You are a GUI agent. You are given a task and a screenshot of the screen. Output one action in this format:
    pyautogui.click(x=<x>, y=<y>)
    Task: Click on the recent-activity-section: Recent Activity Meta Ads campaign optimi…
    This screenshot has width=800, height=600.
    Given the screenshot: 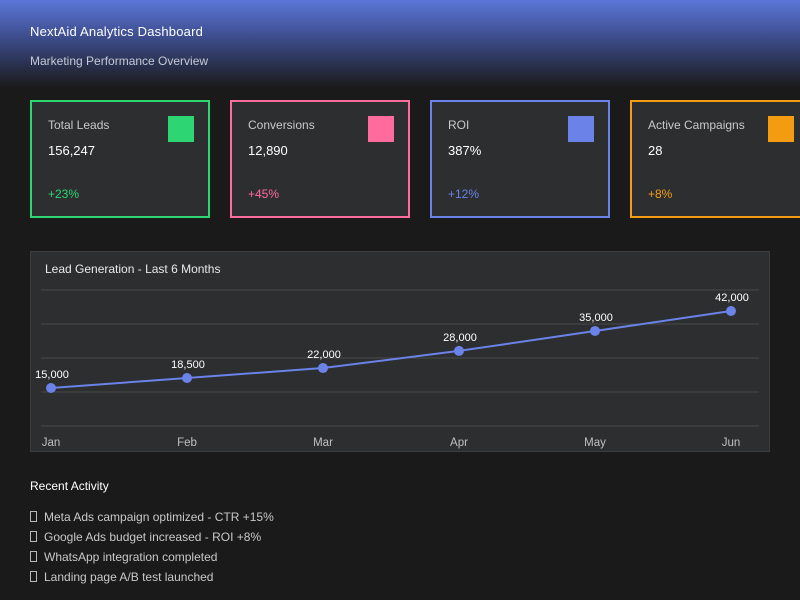 What is the action you would take?
    pyautogui.click(x=152, y=533)
    